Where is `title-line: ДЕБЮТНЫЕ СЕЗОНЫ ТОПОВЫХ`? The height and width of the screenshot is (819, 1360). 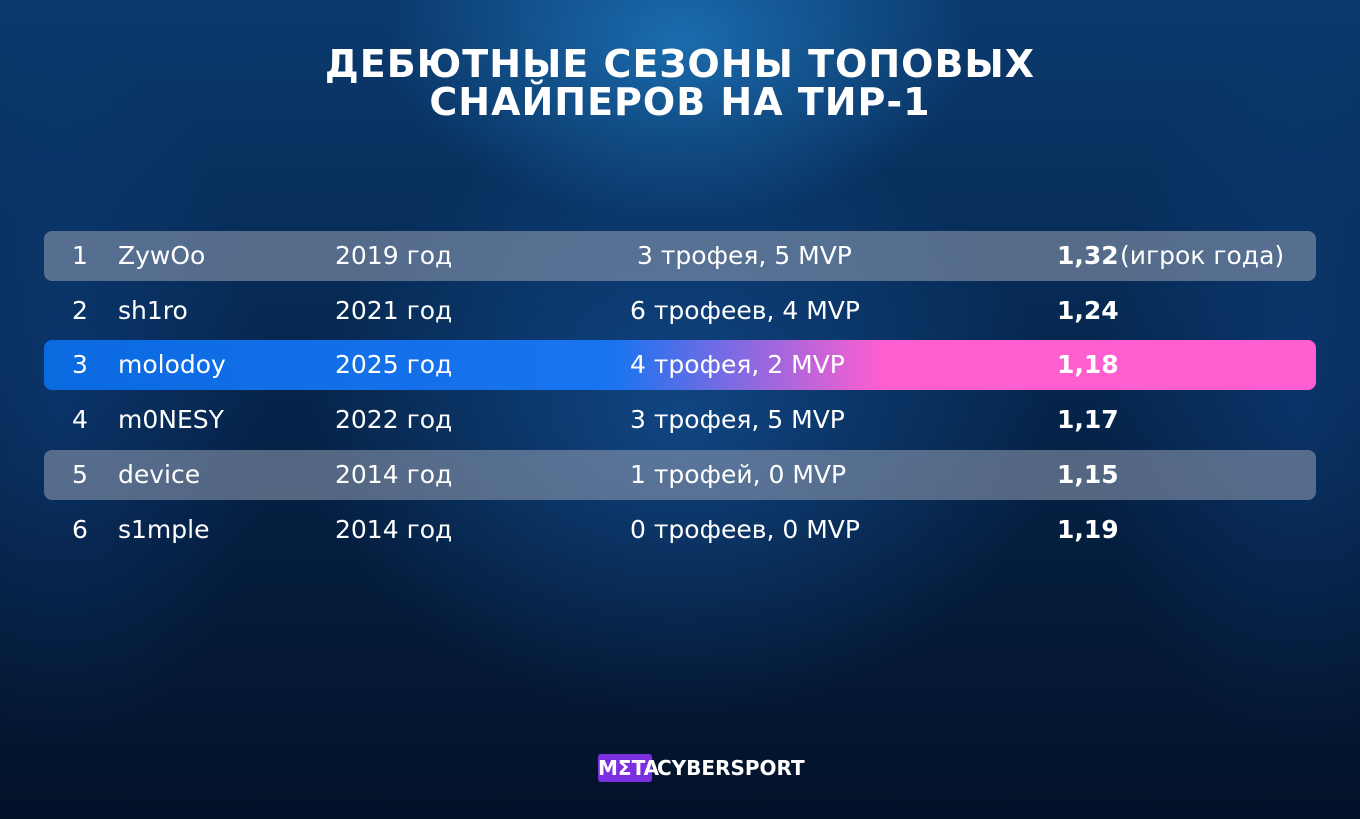 title-line: ДЕБЮТНЫЕ СЕЗОНЫ ТОПОВЫХ is located at coordinates (680, 64).